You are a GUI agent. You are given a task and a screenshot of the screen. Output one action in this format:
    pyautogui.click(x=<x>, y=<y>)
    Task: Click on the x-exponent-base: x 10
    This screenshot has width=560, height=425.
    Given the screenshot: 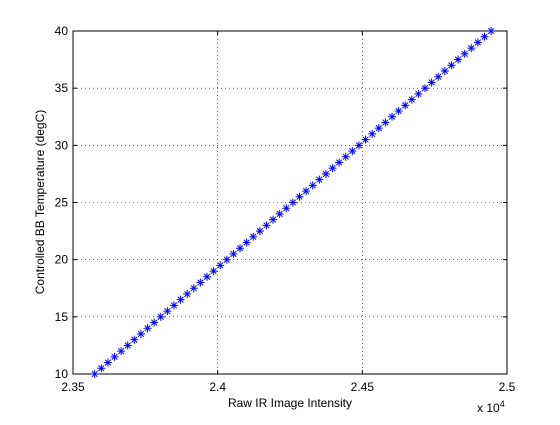 What is the action you would take?
    pyautogui.click(x=488, y=408)
    